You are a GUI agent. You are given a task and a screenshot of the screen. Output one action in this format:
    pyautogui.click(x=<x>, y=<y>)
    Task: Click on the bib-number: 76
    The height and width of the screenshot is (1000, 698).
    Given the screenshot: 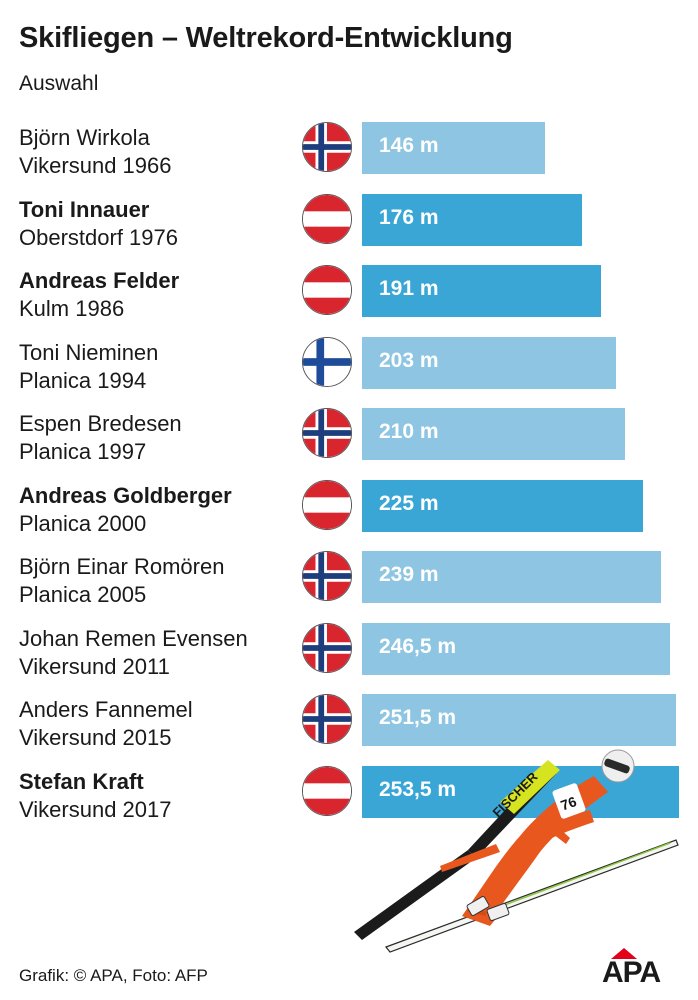 What is the action you would take?
    pyautogui.click(x=568, y=803)
    